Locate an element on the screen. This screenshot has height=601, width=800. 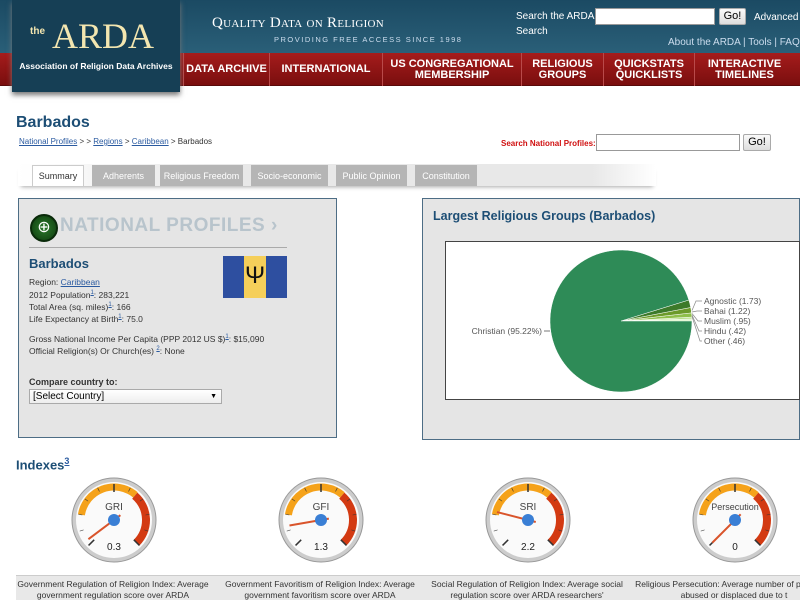
advanced-search-link-2: Search is located at coordinates (532, 31).